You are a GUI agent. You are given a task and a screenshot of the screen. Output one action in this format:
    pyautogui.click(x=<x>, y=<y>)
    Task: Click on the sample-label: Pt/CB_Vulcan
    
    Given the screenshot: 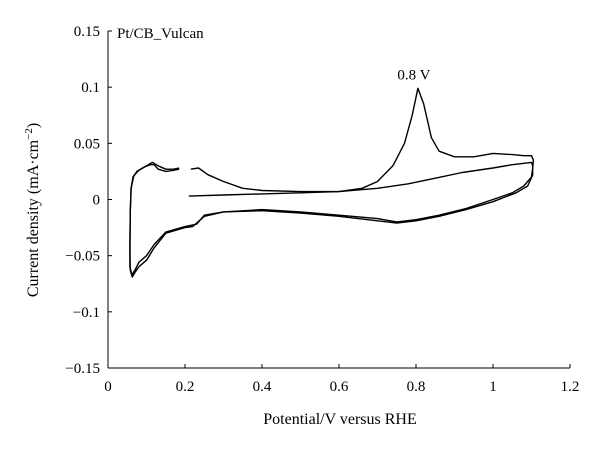 What is the action you would take?
    pyautogui.click(x=160, y=34)
    